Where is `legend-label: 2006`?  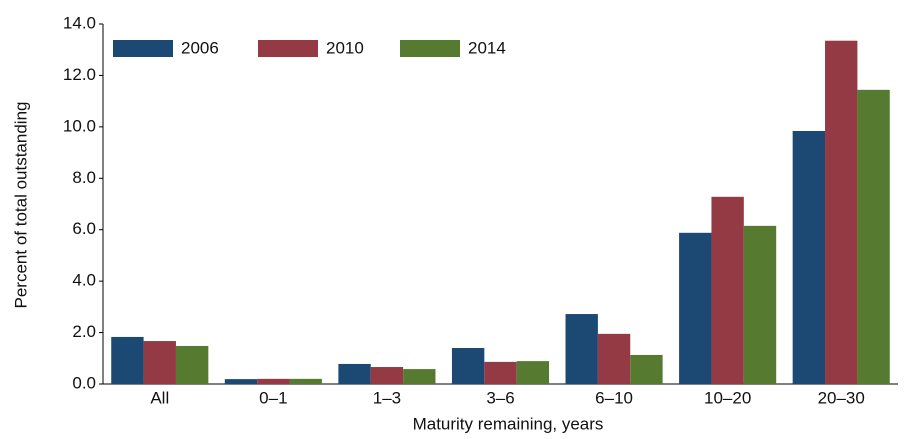 legend-label: 2006 is located at coordinates (200, 47).